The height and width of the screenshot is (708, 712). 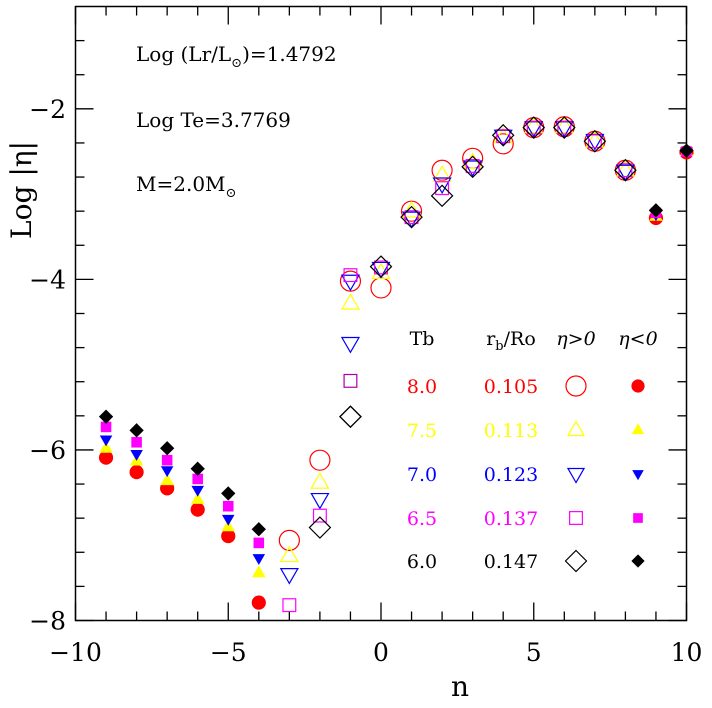 I want to click on legend-row: 7.0 0.123, so click(x=525, y=475).